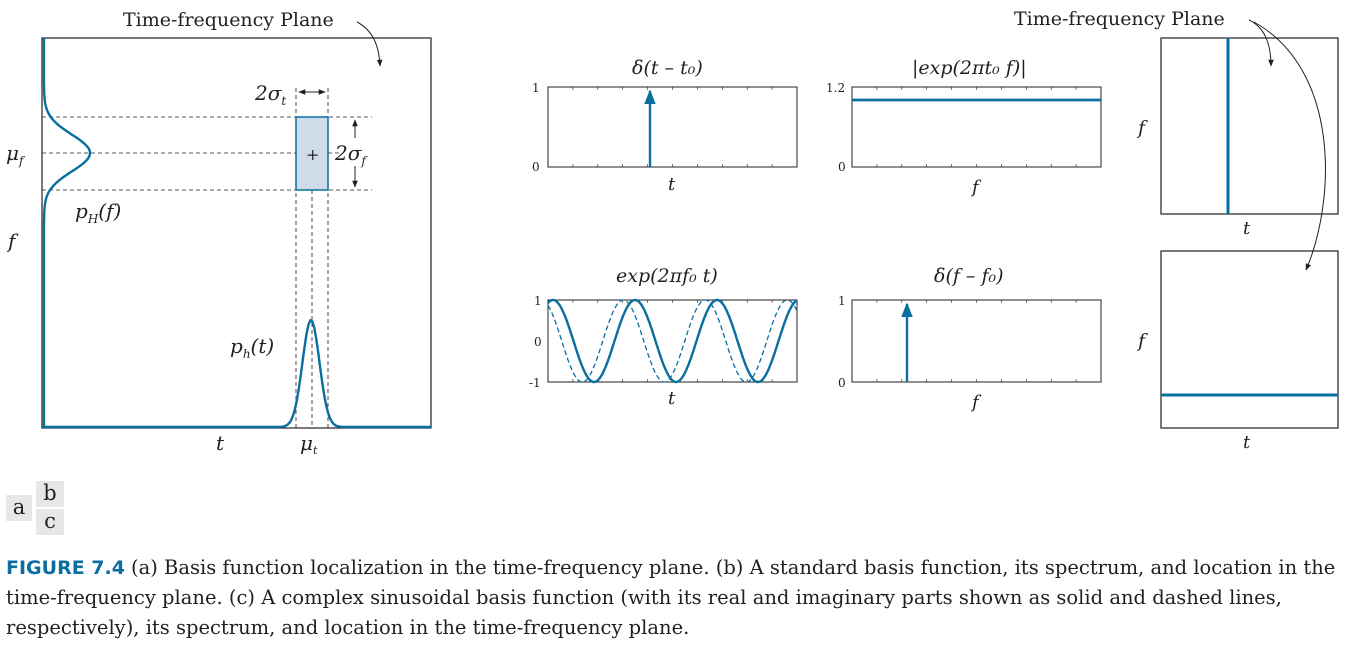 Image resolution: width=1355 pixels, height=645 pixels. What do you see at coordinates (672, 127) in the screenshot?
I see `plot-b1-frame` at bounding box center [672, 127].